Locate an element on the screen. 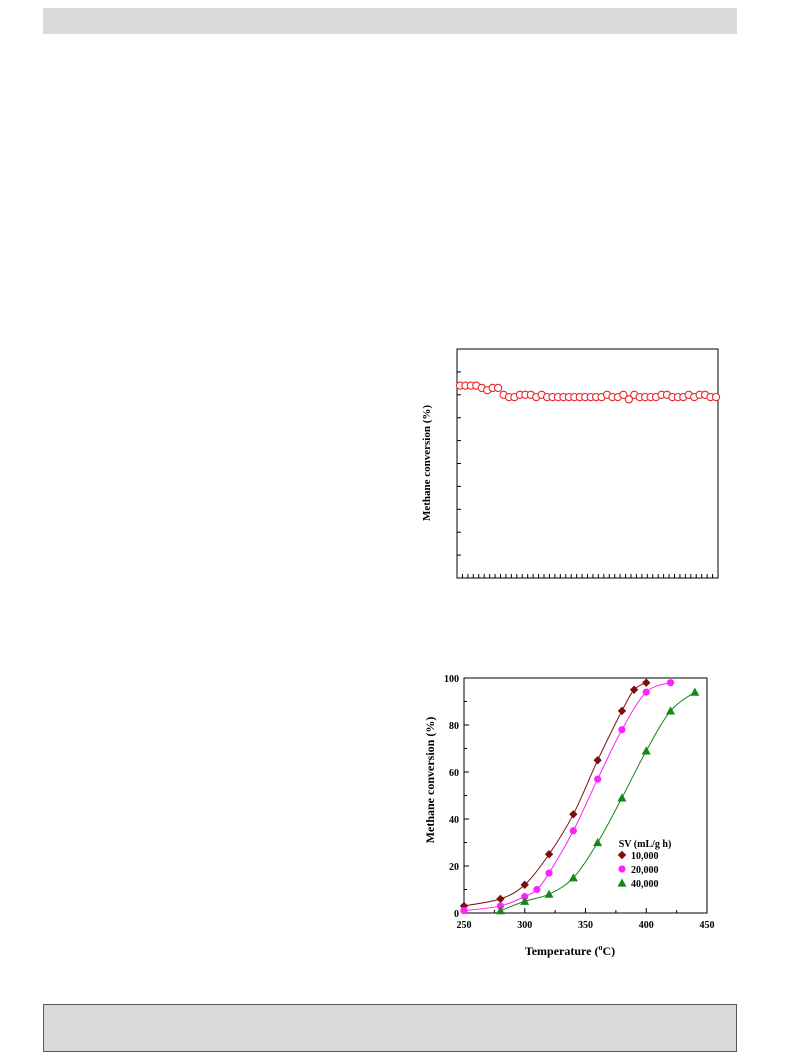 The image size is (793, 1057). legend-label: 10,000 is located at coordinates (645, 856).